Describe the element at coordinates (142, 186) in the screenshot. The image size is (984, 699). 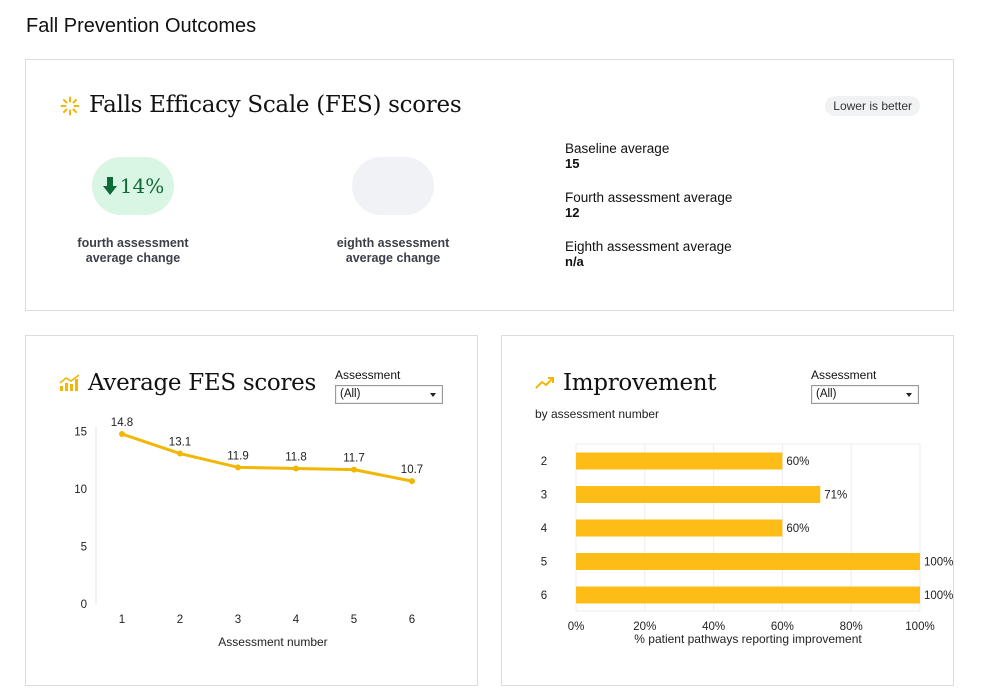
I see `fourth-assessment-change-value: 14%` at that location.